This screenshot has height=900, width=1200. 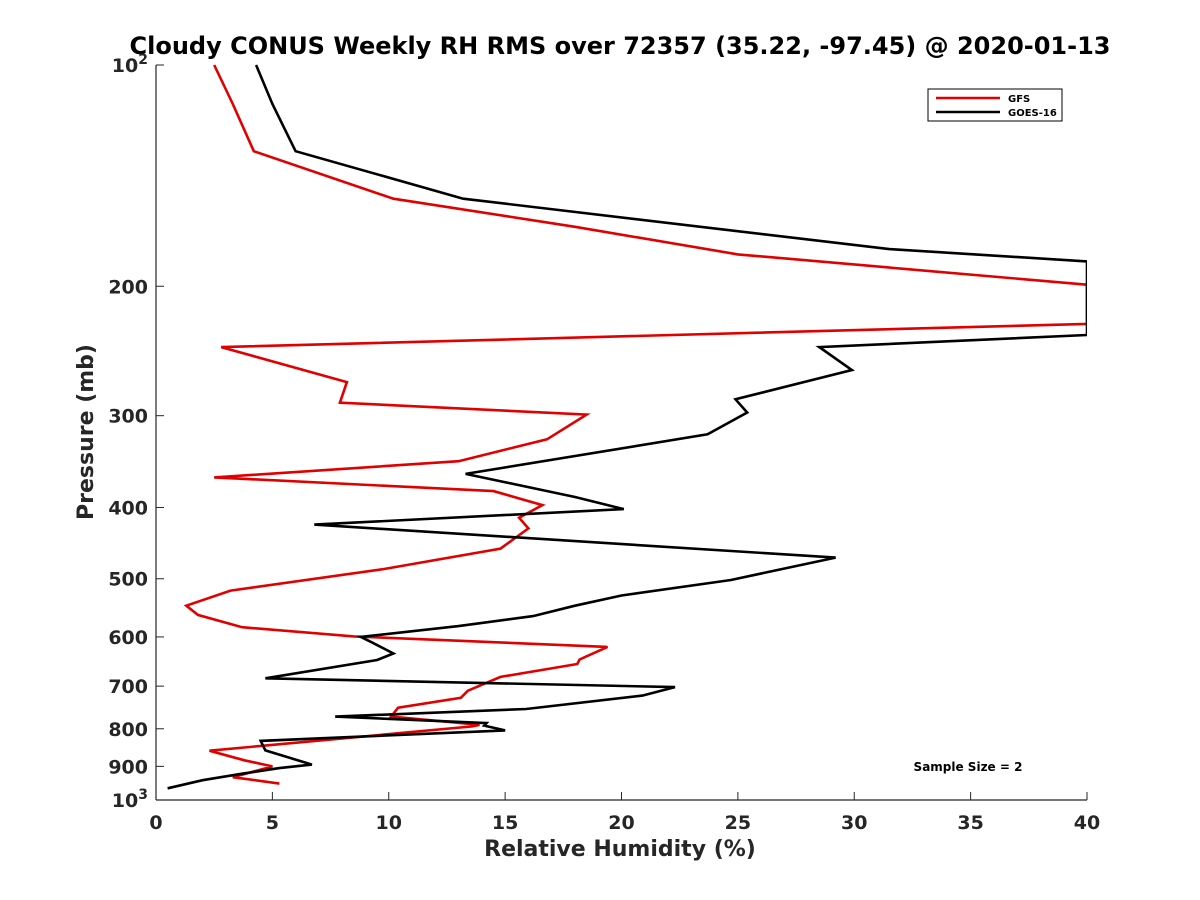 I want to click on x-tick-label: 15, so click(x=505, y=823).